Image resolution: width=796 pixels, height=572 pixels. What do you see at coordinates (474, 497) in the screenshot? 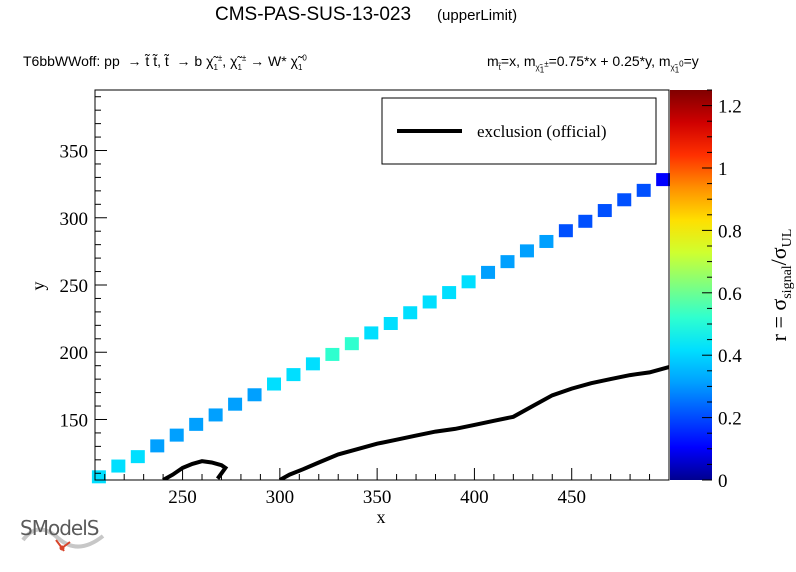
I see `x-tick-label: 400` at bounding box center [474, 497].